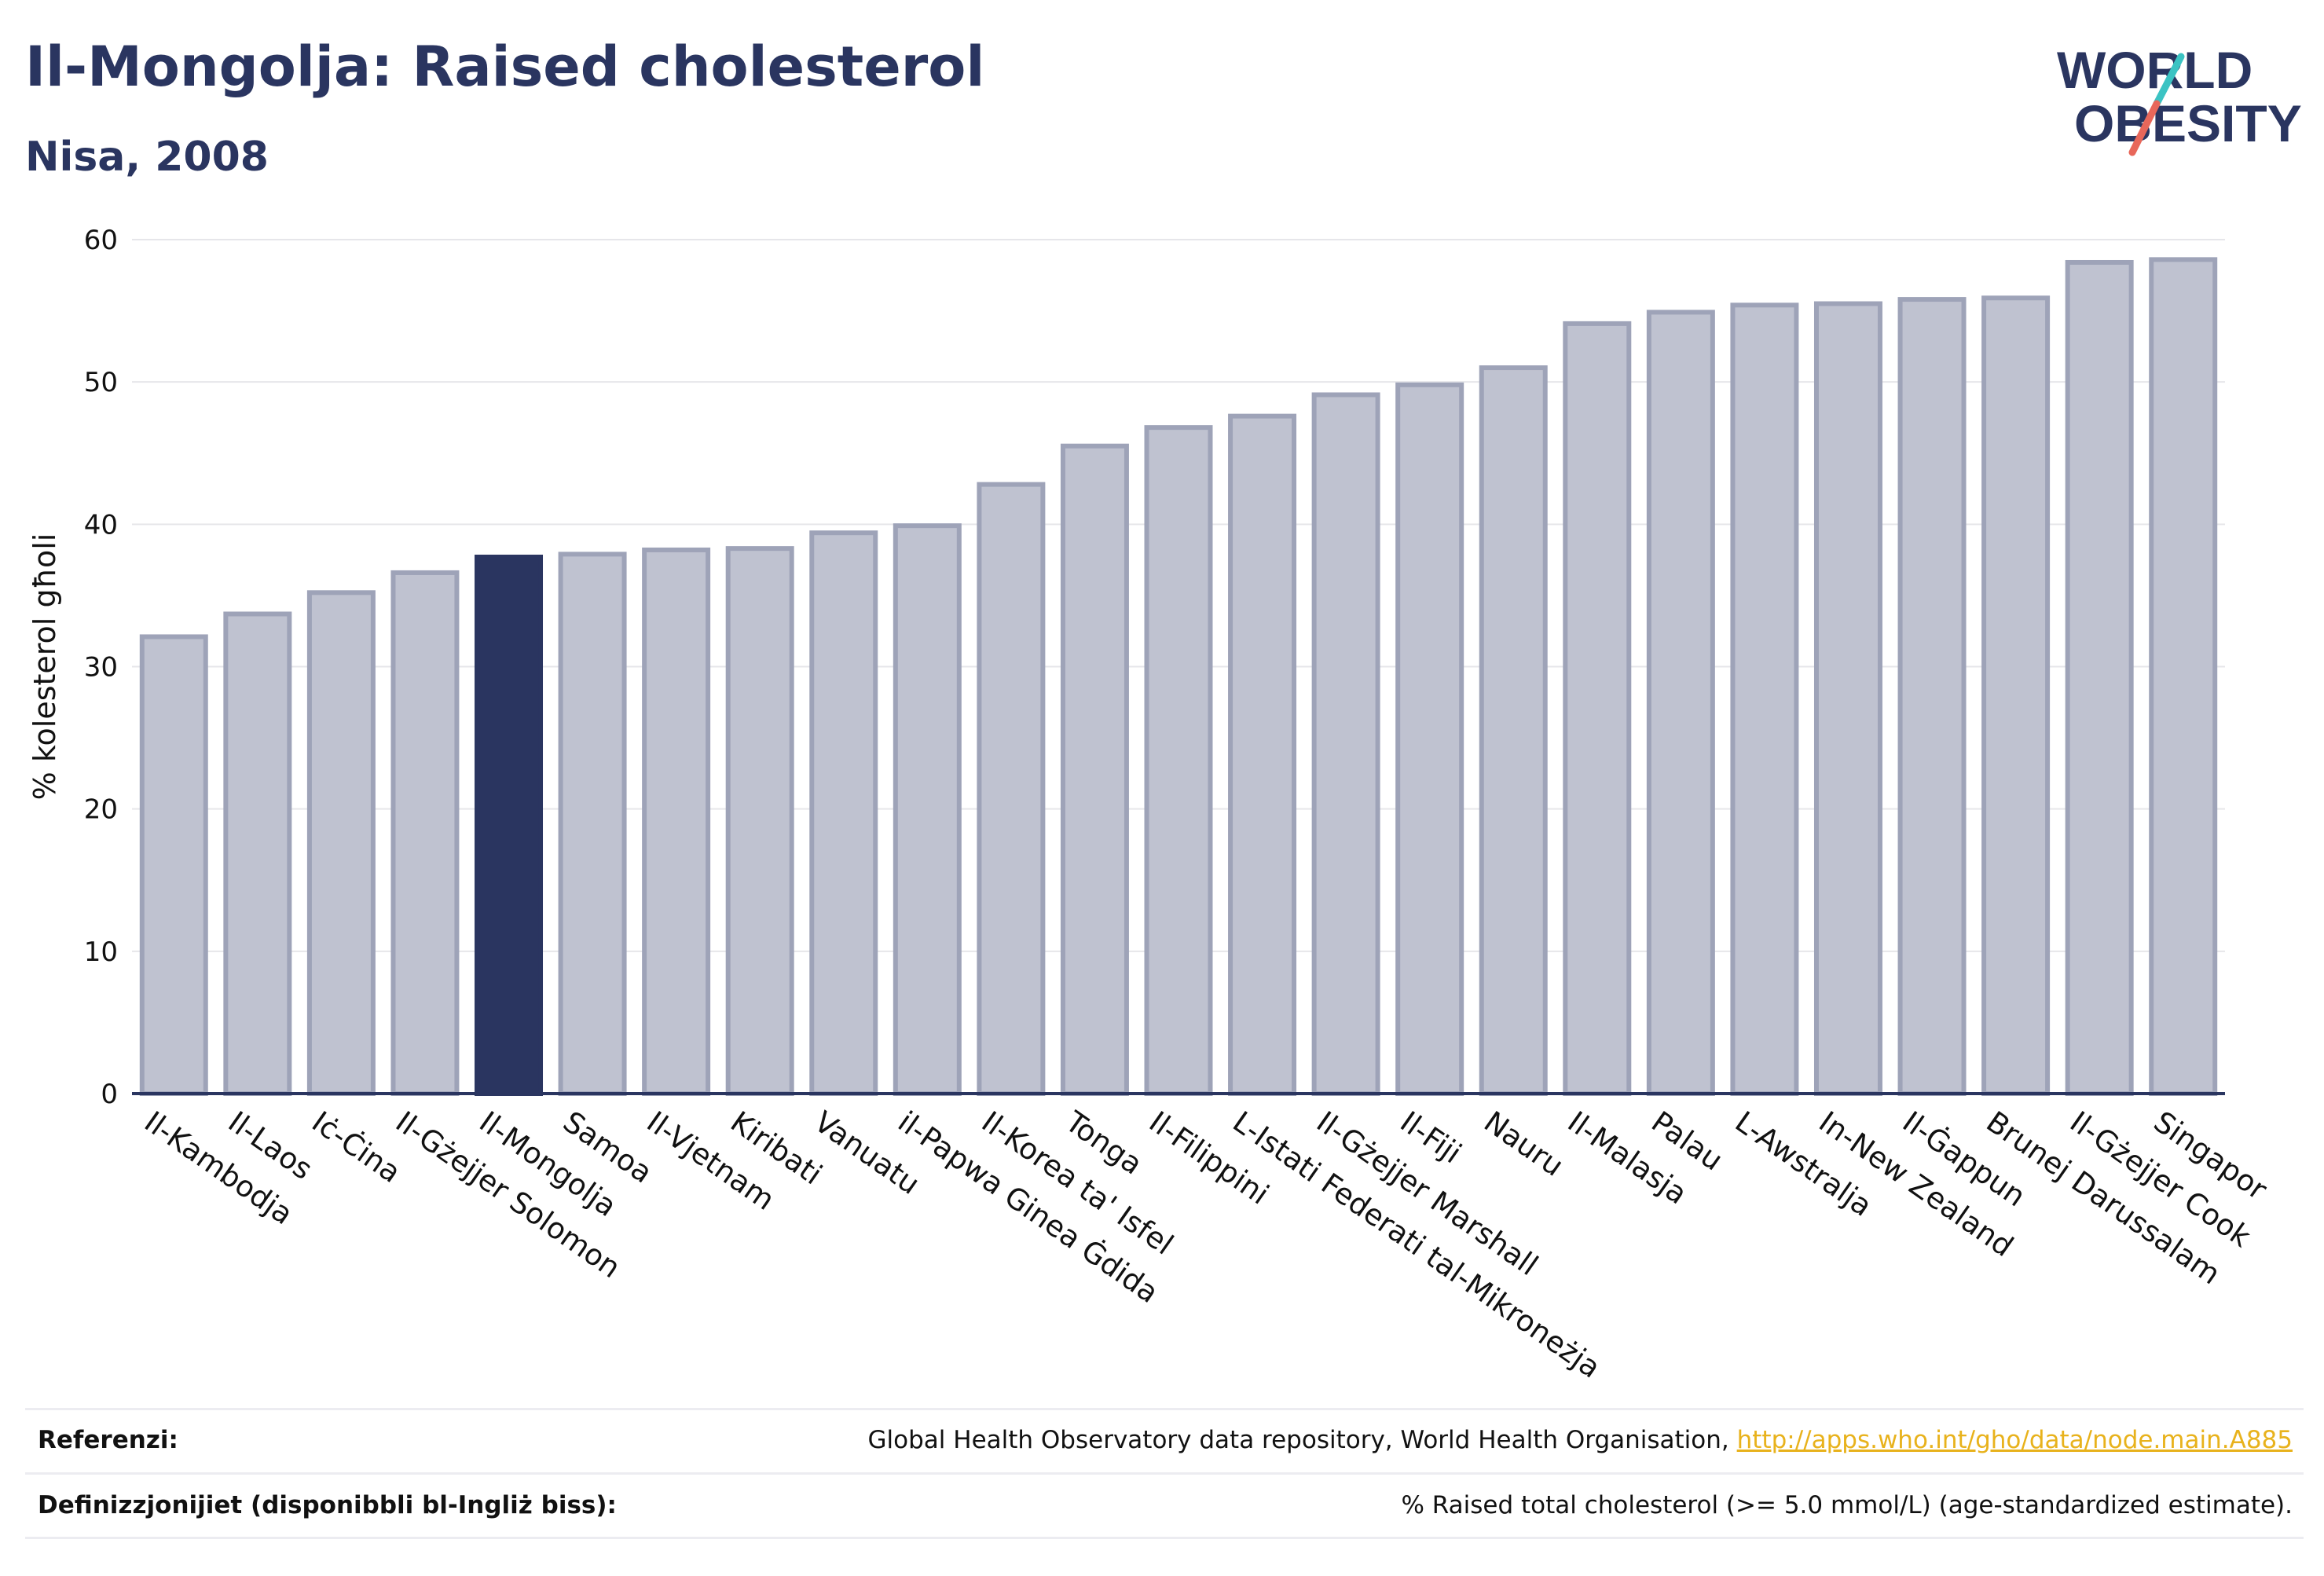 The image size is (2324, 1576). What do you see at coordinates (101, 382) in the screenshot?
I see `y-tick-label: 50` at bounding box center [101, 382].